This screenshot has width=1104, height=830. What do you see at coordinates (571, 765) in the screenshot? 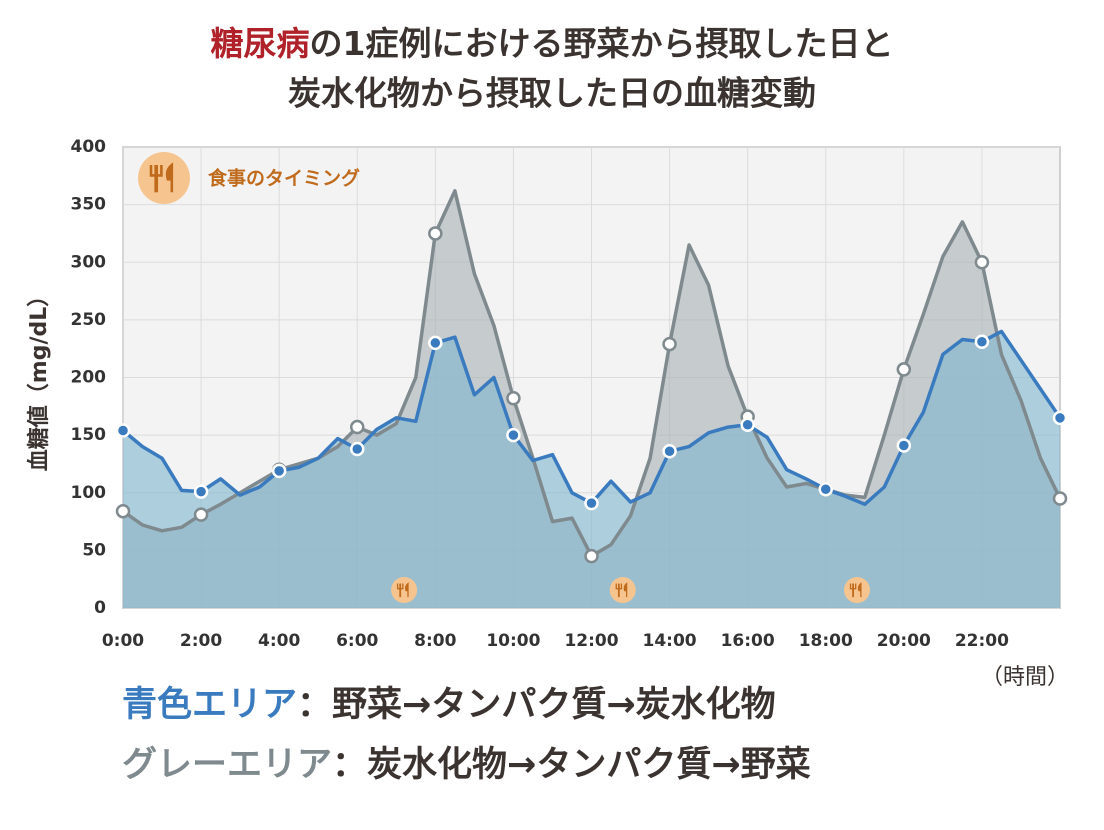
I see `legend-description: ：炭水化物→タンパク質→野菜` at bounding box center [571, 765].